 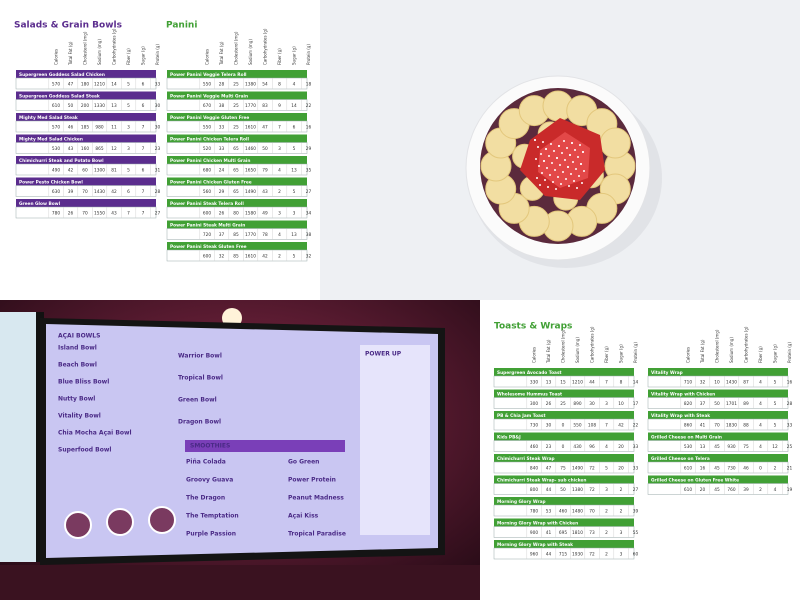 What do you see at coordinates (222, 192) in the screenshot?
I see `cell-value: 29` at bounding box center [222, 192].